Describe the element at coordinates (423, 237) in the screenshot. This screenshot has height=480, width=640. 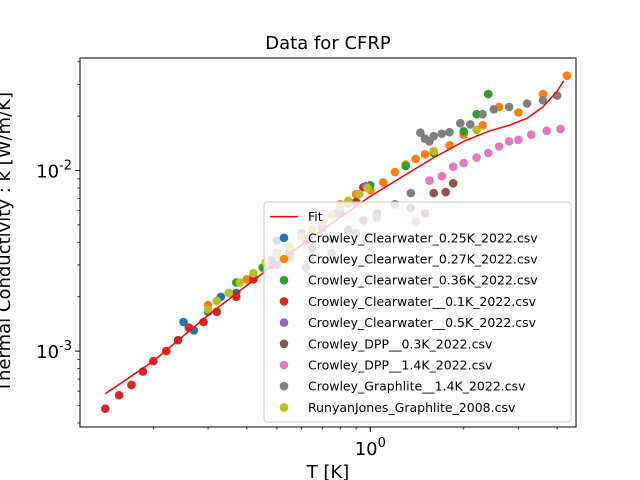
I see `legend-label: Crowley_Clearwater_0.25K_2022.csv` at that location.